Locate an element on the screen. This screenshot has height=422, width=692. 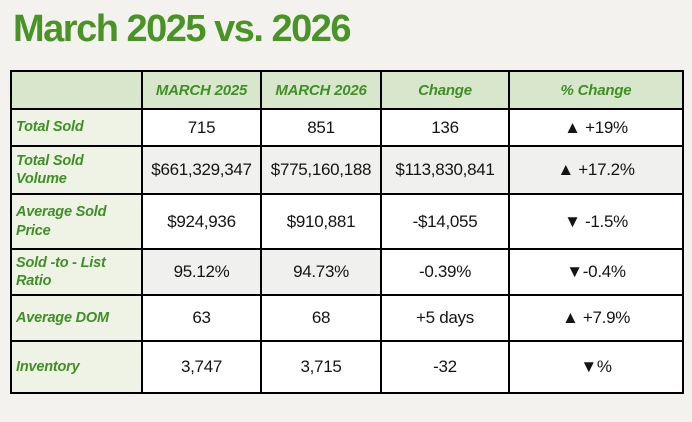
pct-change-cell: ▼-0.4% is located at coordinates (596, 272).